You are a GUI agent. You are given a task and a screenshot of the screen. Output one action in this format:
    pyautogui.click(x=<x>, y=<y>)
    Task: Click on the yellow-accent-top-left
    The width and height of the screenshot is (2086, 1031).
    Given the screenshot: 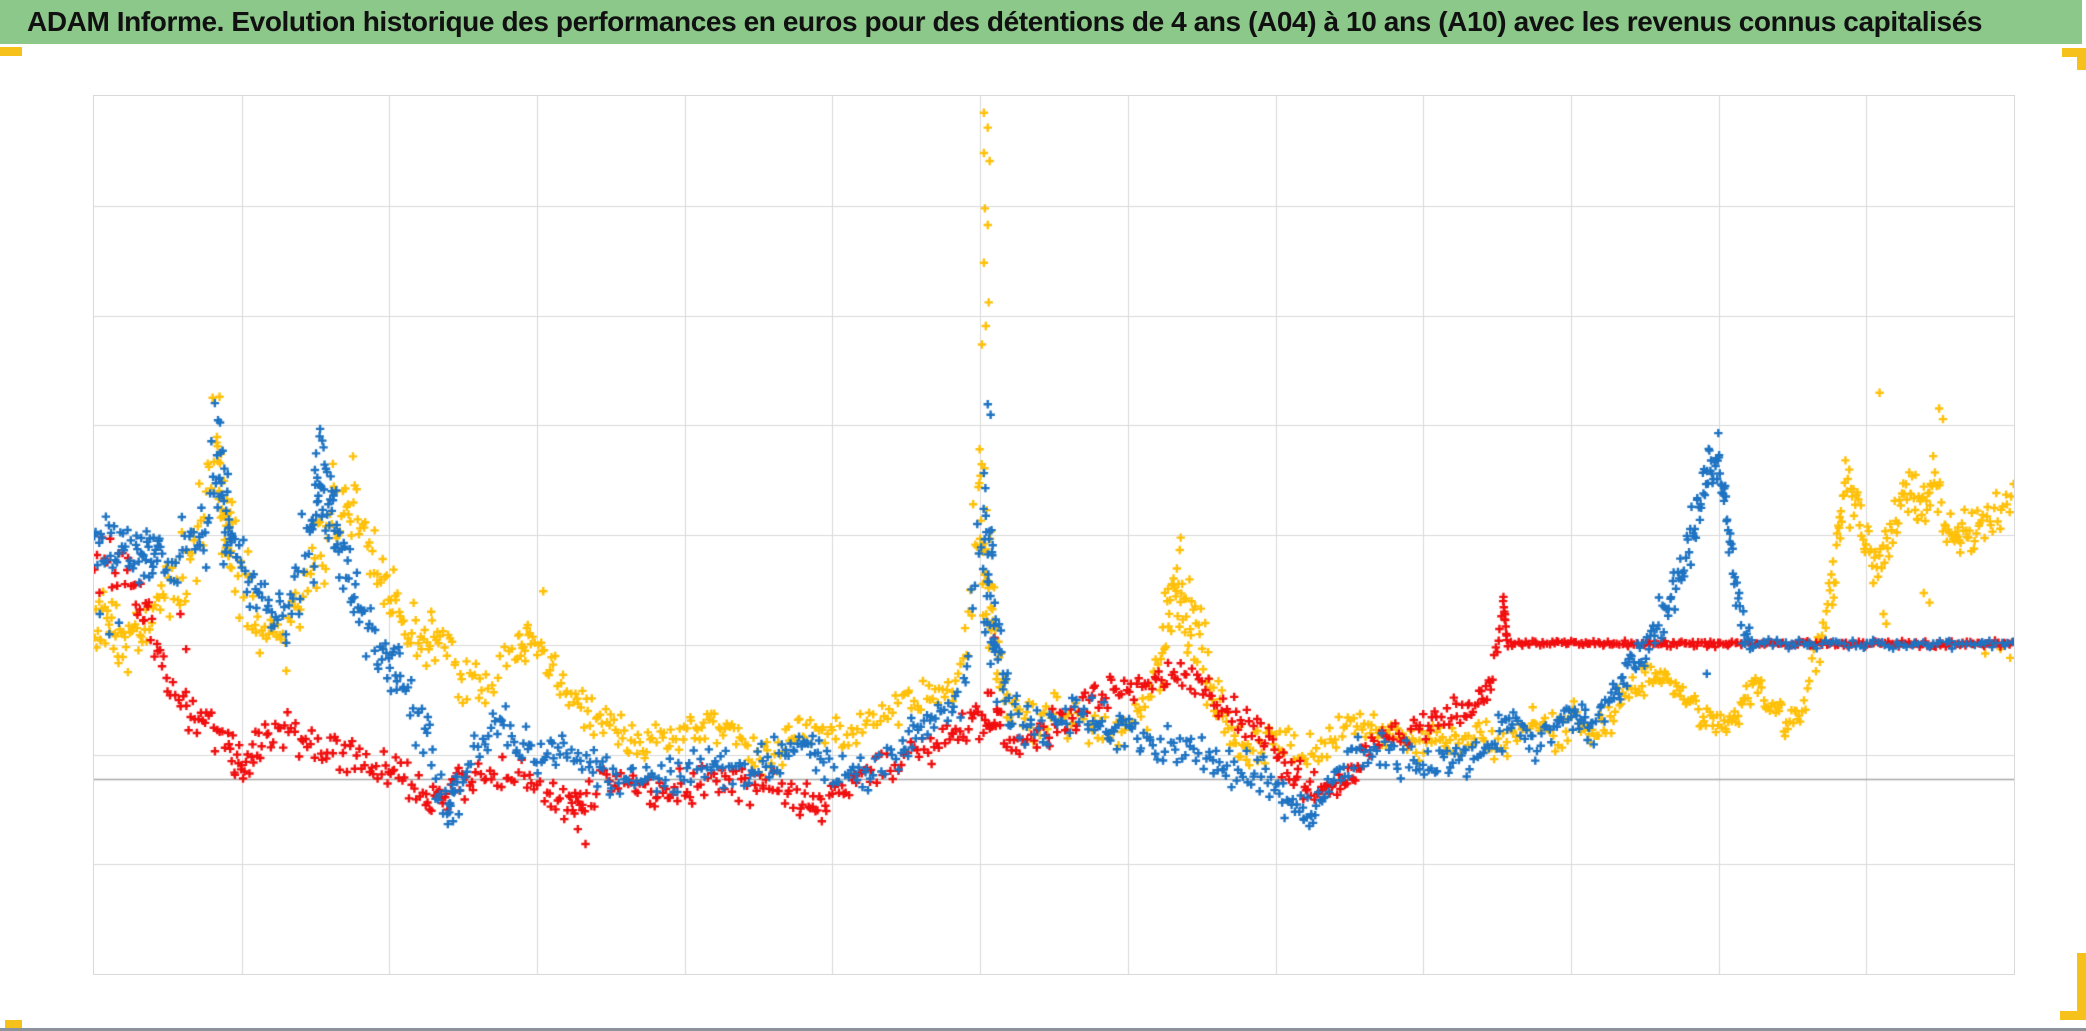 What is the action you would take?
    pyautogui.click(x=11, y=51)
    